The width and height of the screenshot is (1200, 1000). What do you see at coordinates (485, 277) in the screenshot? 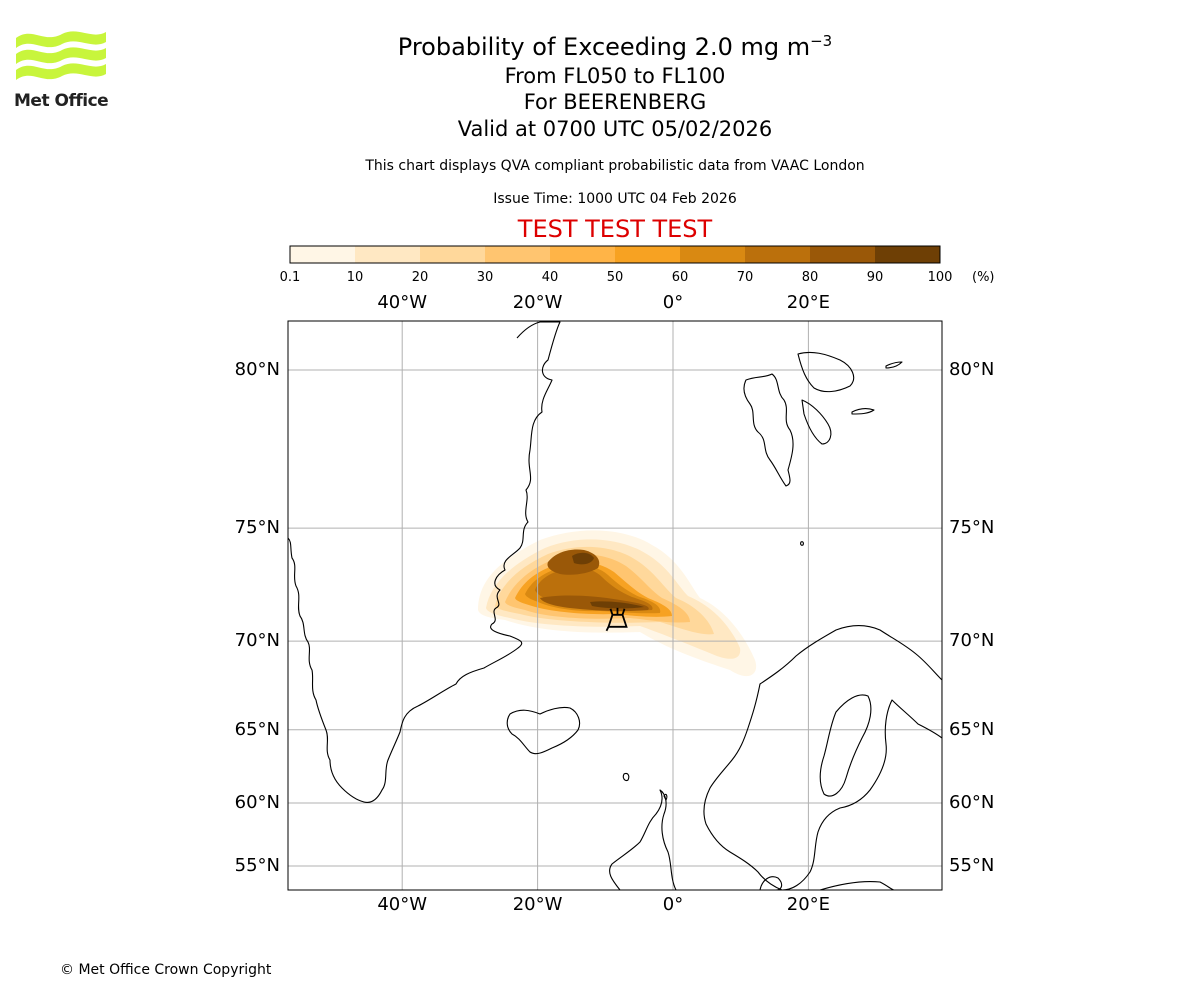
I see `colorbar-tick-label: 30` at bounding box center [485, 277].